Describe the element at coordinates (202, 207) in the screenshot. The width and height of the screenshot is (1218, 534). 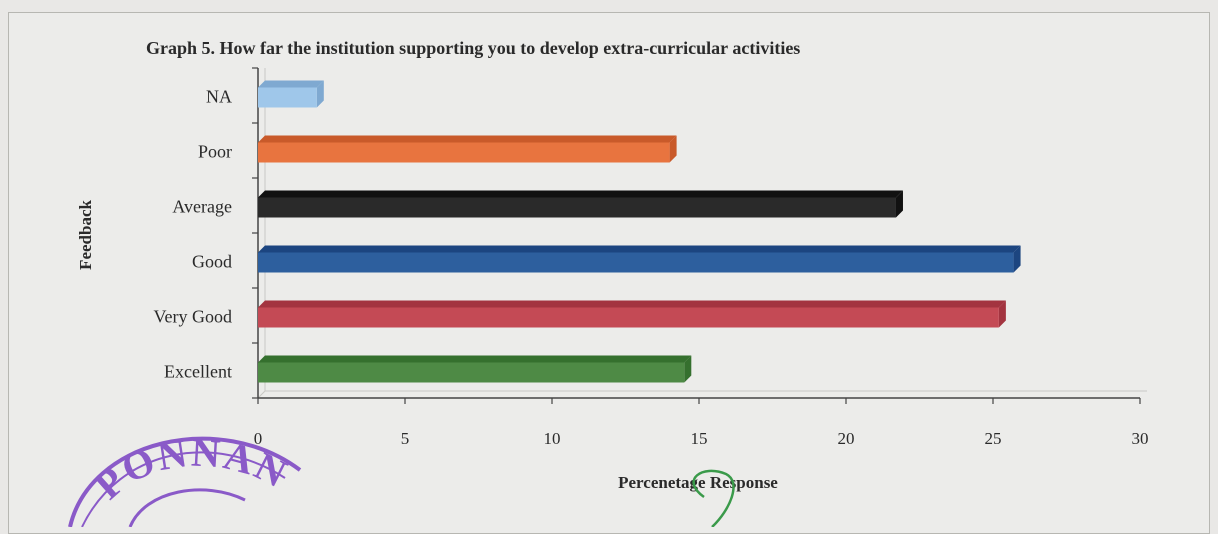
I see `category-label: Average` at that location.